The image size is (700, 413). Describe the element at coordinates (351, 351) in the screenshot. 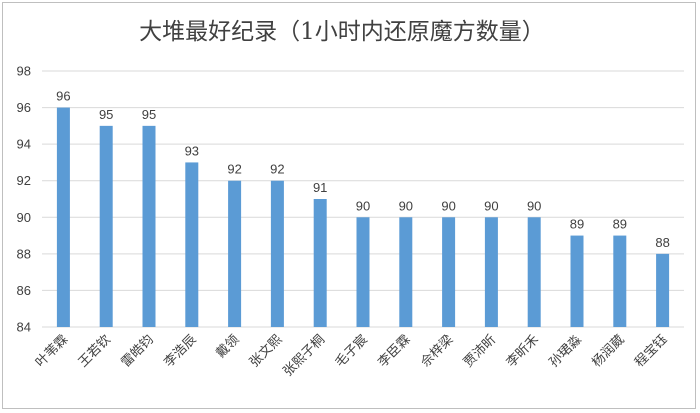

I see `x-tick-label: 毛子宸` at that location.